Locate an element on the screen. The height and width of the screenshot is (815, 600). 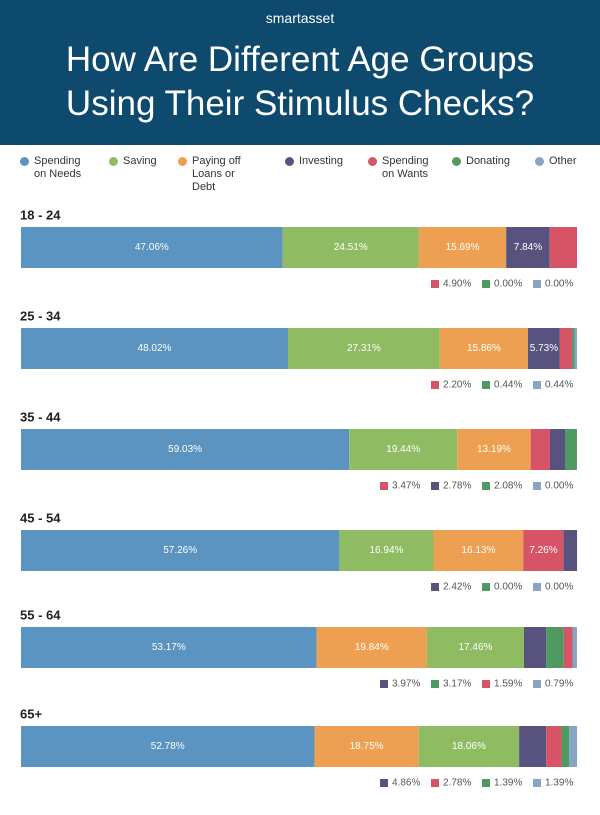
legend-item: Saving is located at coordinates (133, 161).